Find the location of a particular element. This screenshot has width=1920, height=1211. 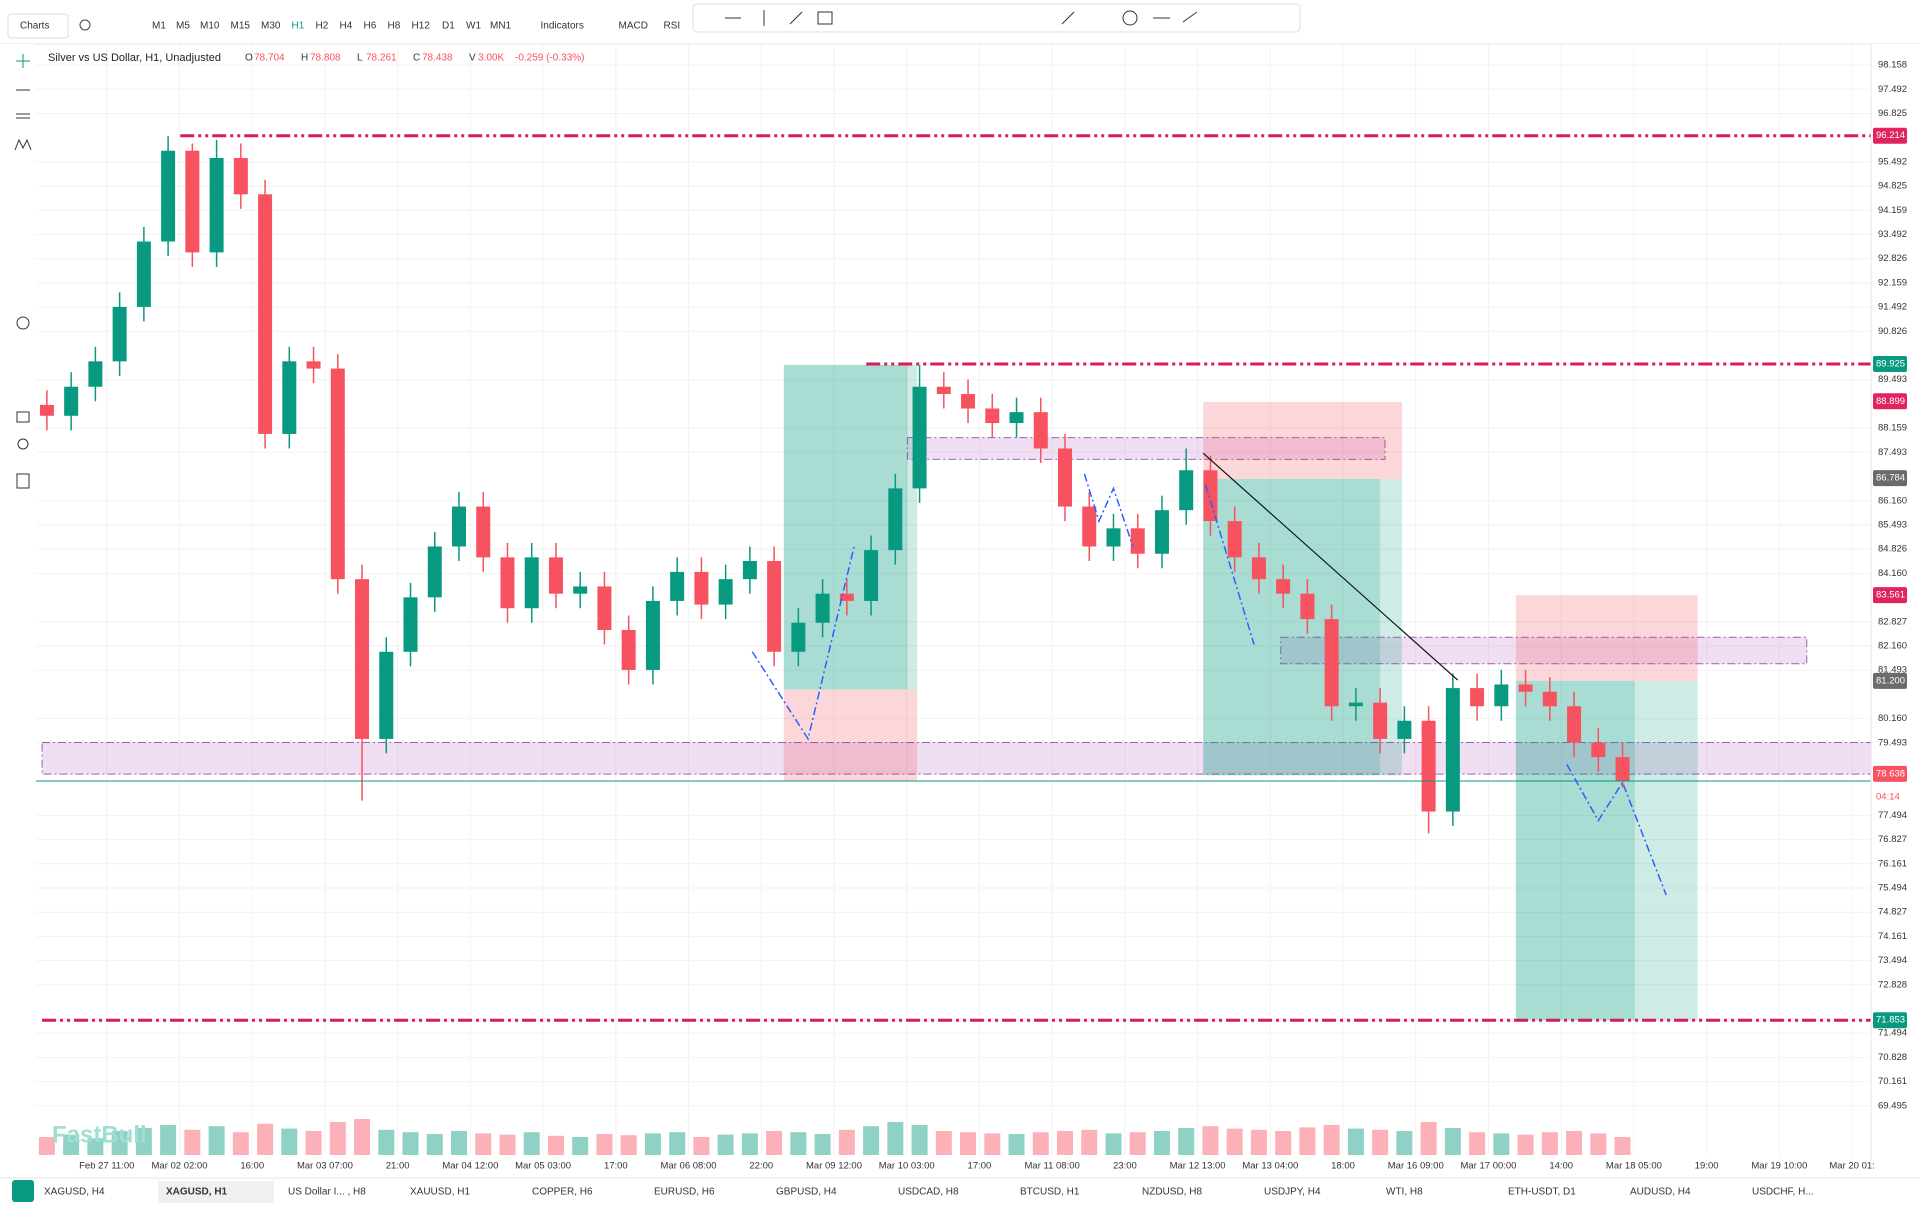

charts-button is located at coordinates (38, 26).